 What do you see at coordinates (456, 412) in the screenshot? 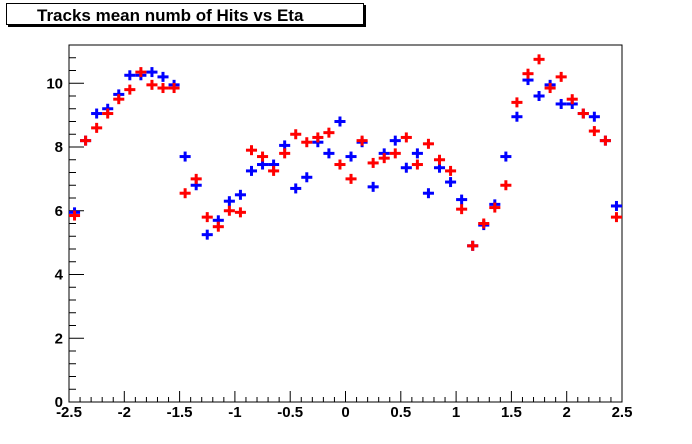
I see `x-tick-label: 1` at bounding box center [456, 412].